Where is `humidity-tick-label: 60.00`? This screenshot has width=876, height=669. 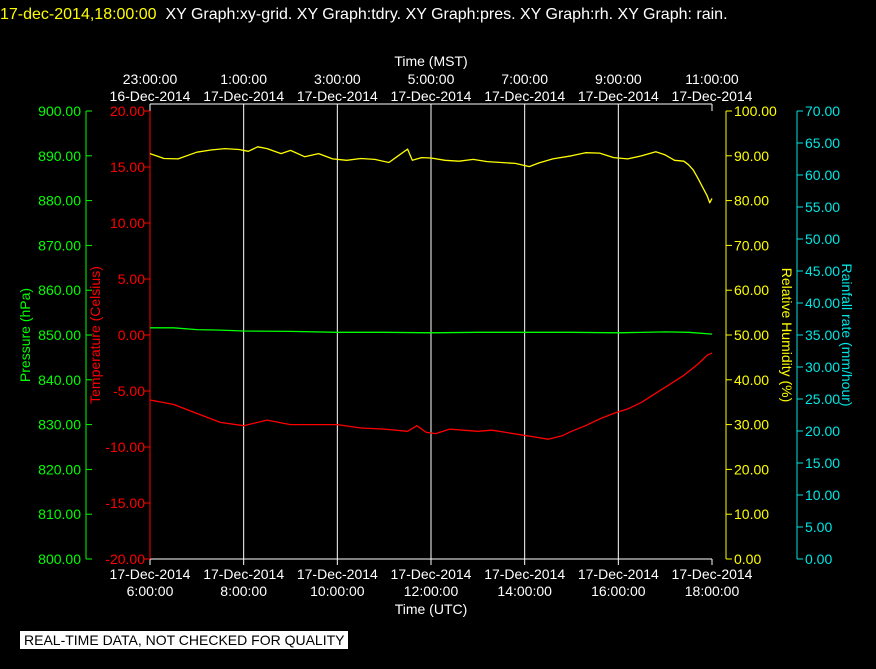 humidity-tick-label: 60.00 is located at coordinates (751, 290).